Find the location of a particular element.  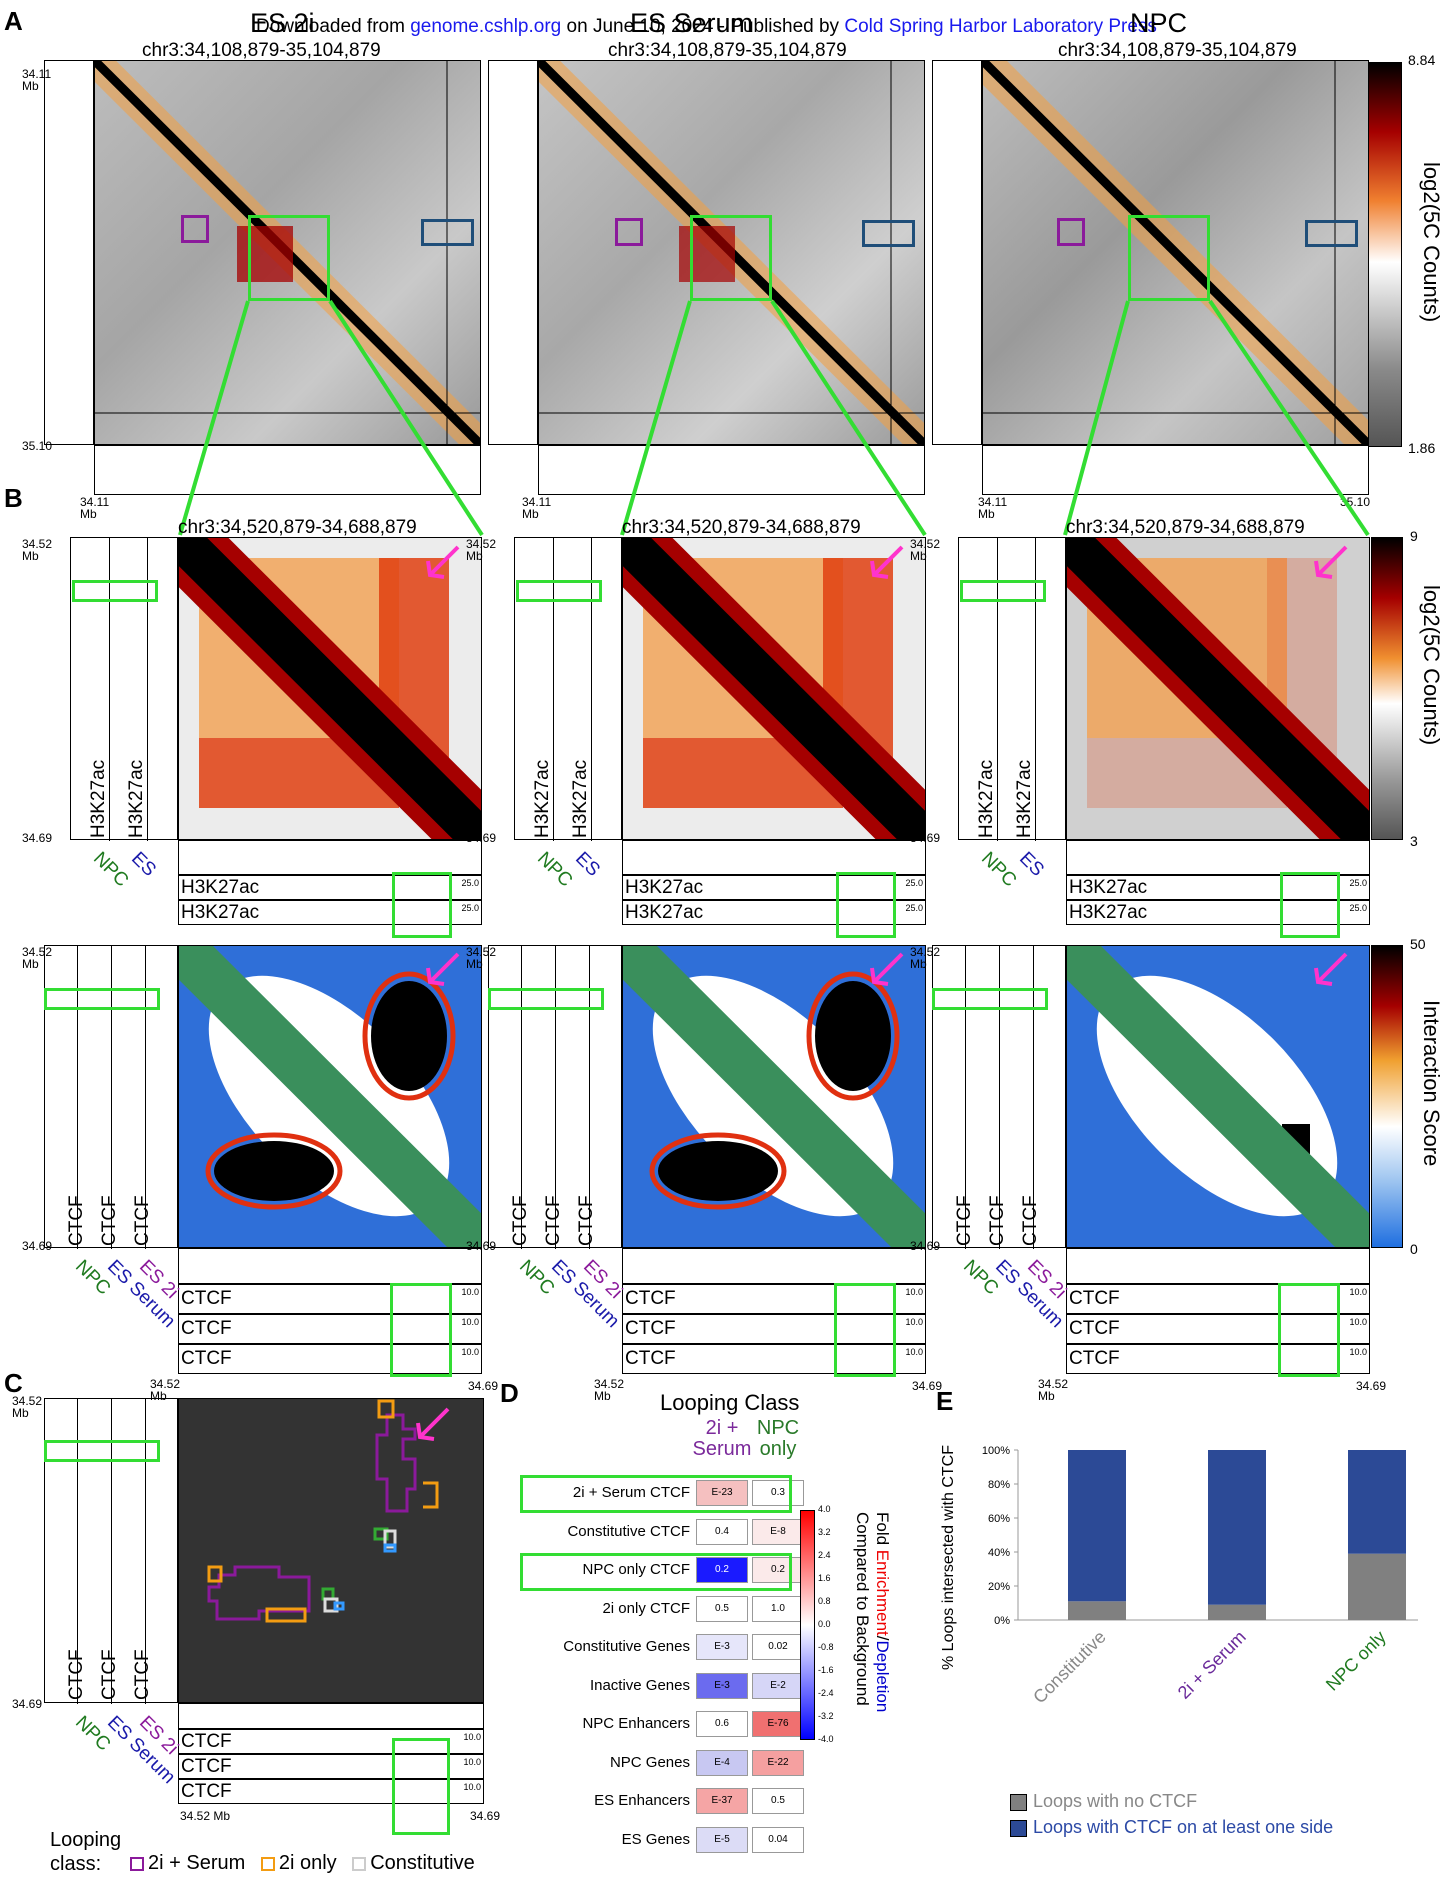

colorbar-d-tick: -3.2 is located at coordinates (826, 1716).